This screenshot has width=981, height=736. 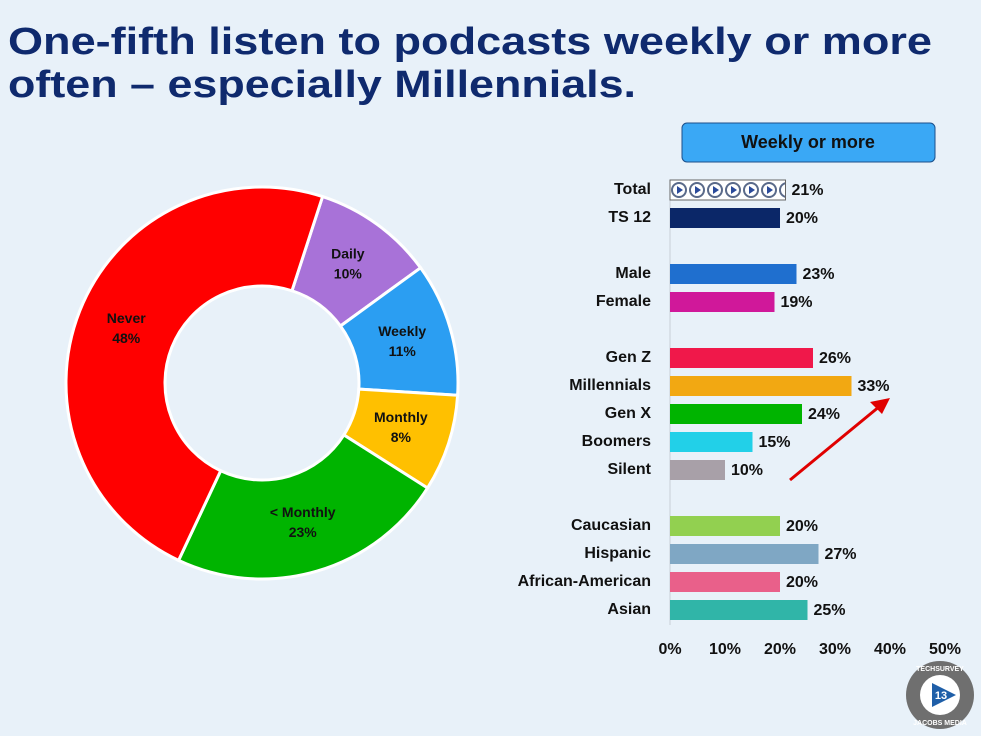 I want to click on category-label: Millennials, so click(x=610, y=385).